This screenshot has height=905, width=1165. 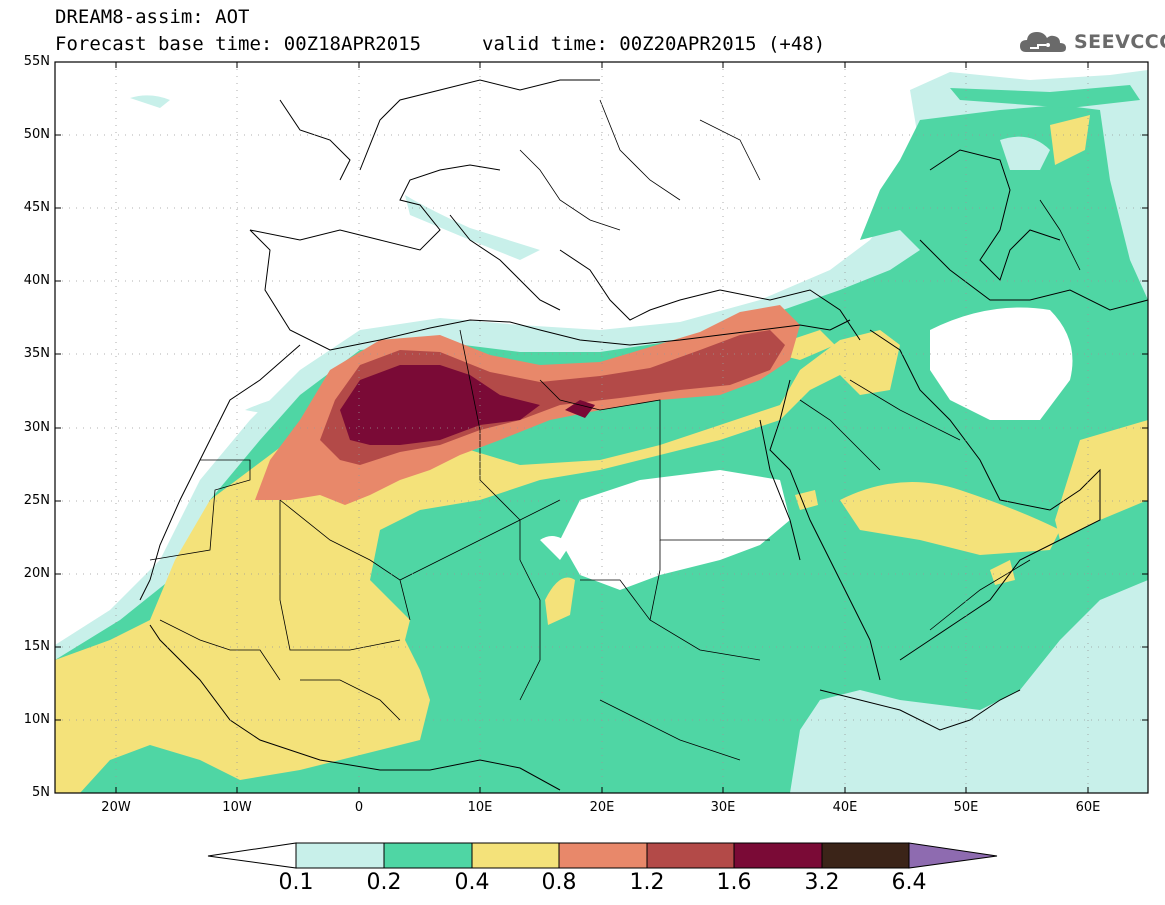 What do you see at coordinates (152, 17) in the screenshot?
I see `map-title: DREAM8-assim: AOT` at bounding box center [152, 17].